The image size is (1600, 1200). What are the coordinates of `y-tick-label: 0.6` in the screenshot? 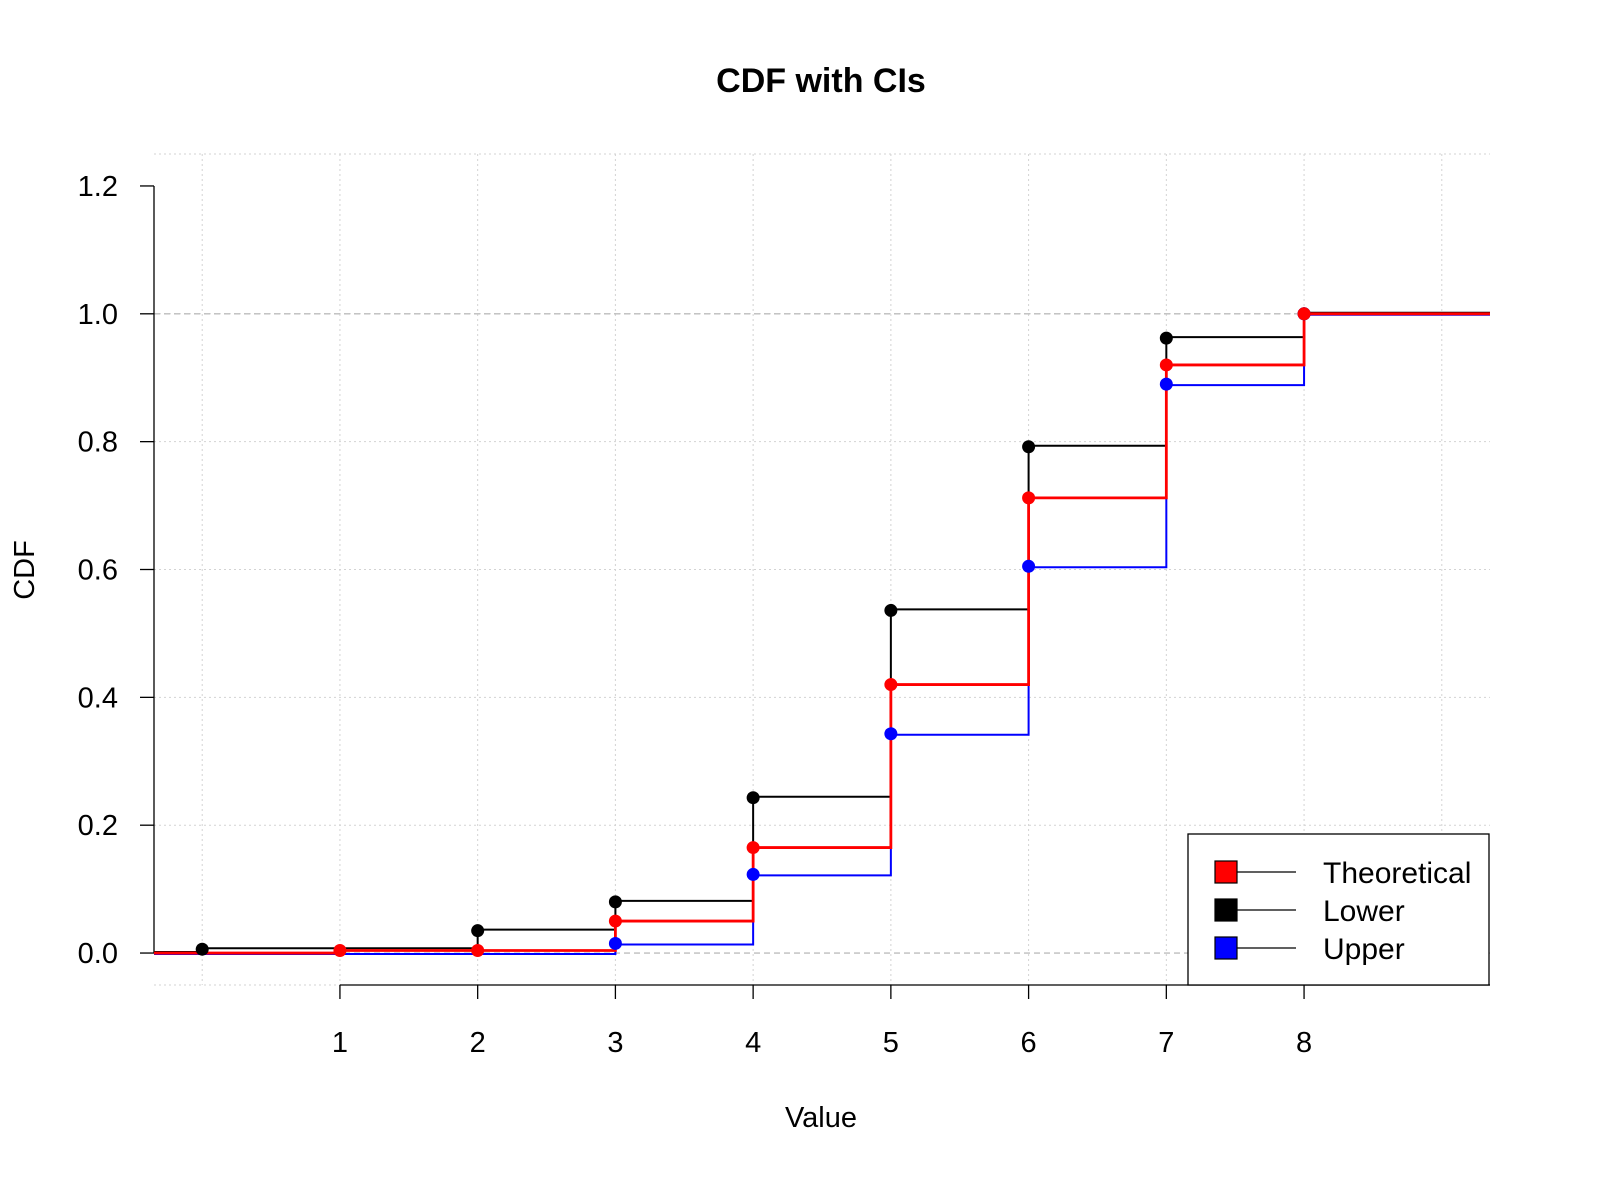 It's located at (98, 571).